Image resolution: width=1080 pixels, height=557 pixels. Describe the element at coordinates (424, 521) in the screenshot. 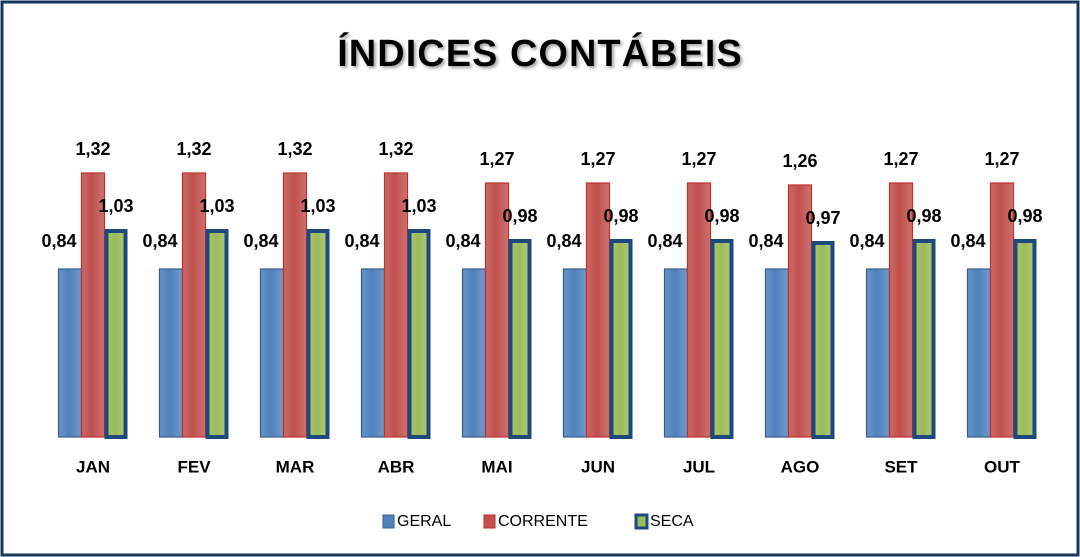

I see `legend-label: GERAL` at that location.